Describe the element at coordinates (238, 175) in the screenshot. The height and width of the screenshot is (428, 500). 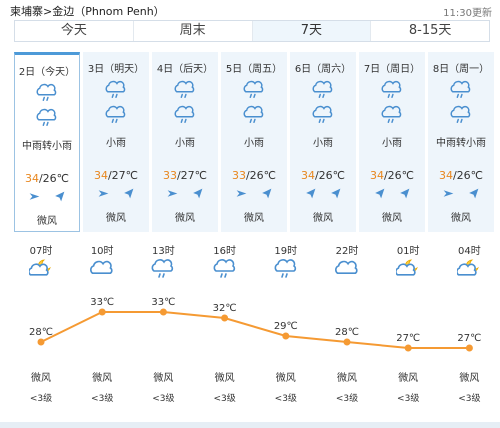
I see `day-high: 33` at that location.